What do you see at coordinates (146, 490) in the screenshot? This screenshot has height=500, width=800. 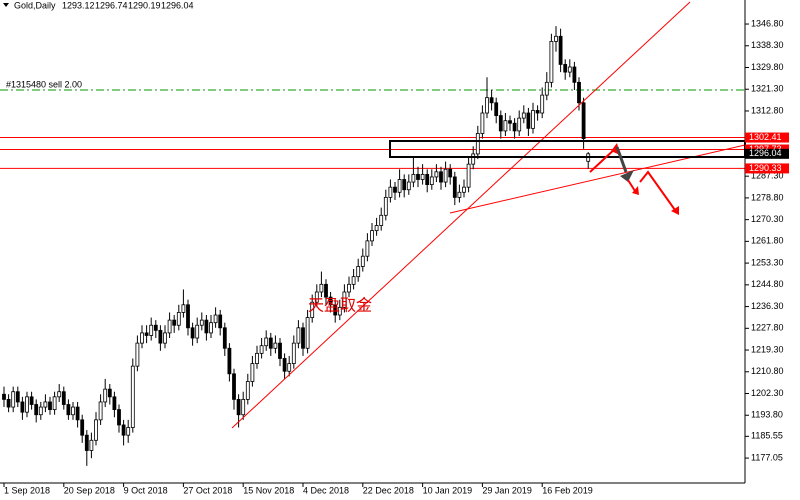 I see `x-tick-label: 9 Oct 2018` at bounding box center [146, 490].